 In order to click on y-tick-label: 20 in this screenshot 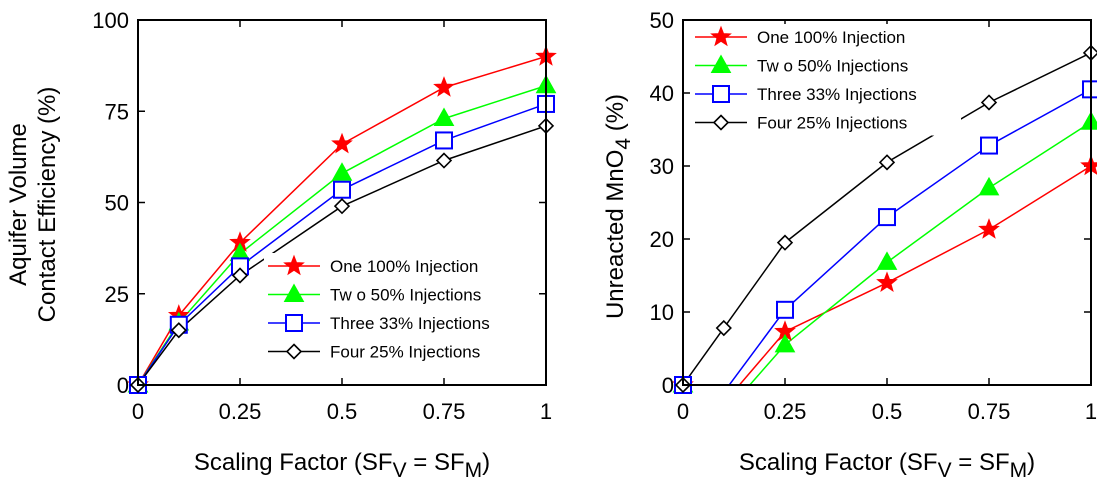, I will do `click(662, 239)`.